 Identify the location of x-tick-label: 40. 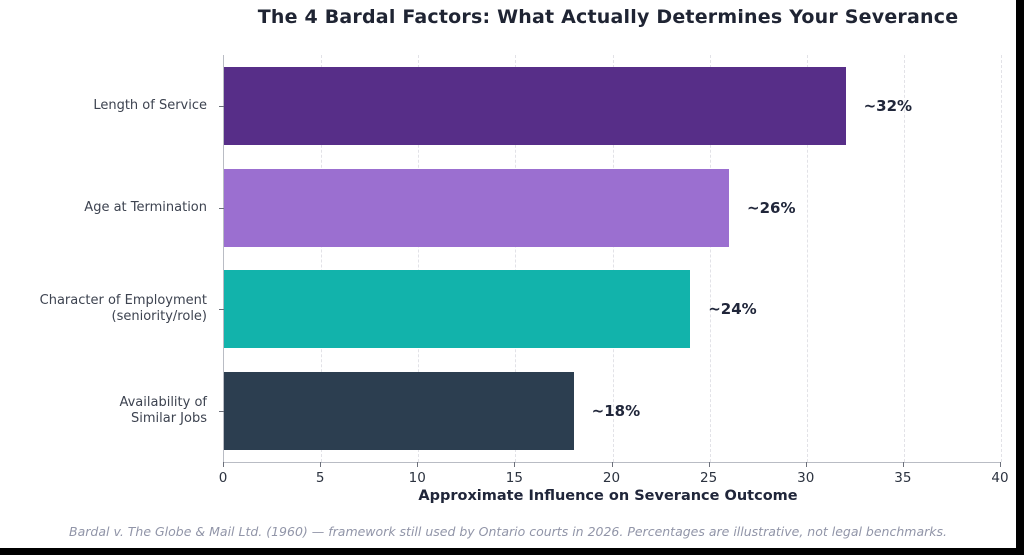
(1000, 478).